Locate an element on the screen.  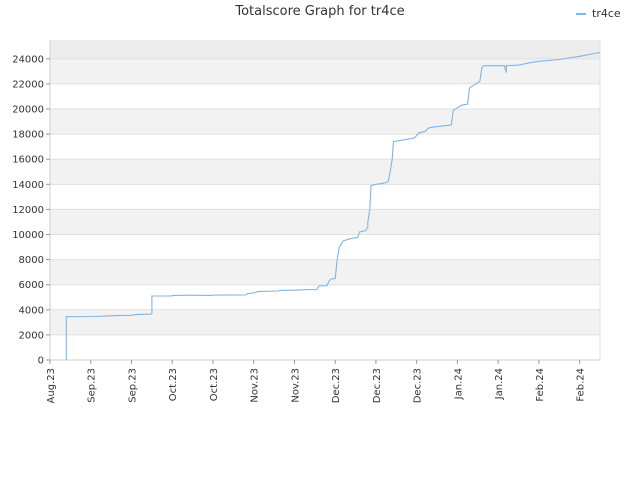
legend-swatch-icon is located at coordinates (581, 13).